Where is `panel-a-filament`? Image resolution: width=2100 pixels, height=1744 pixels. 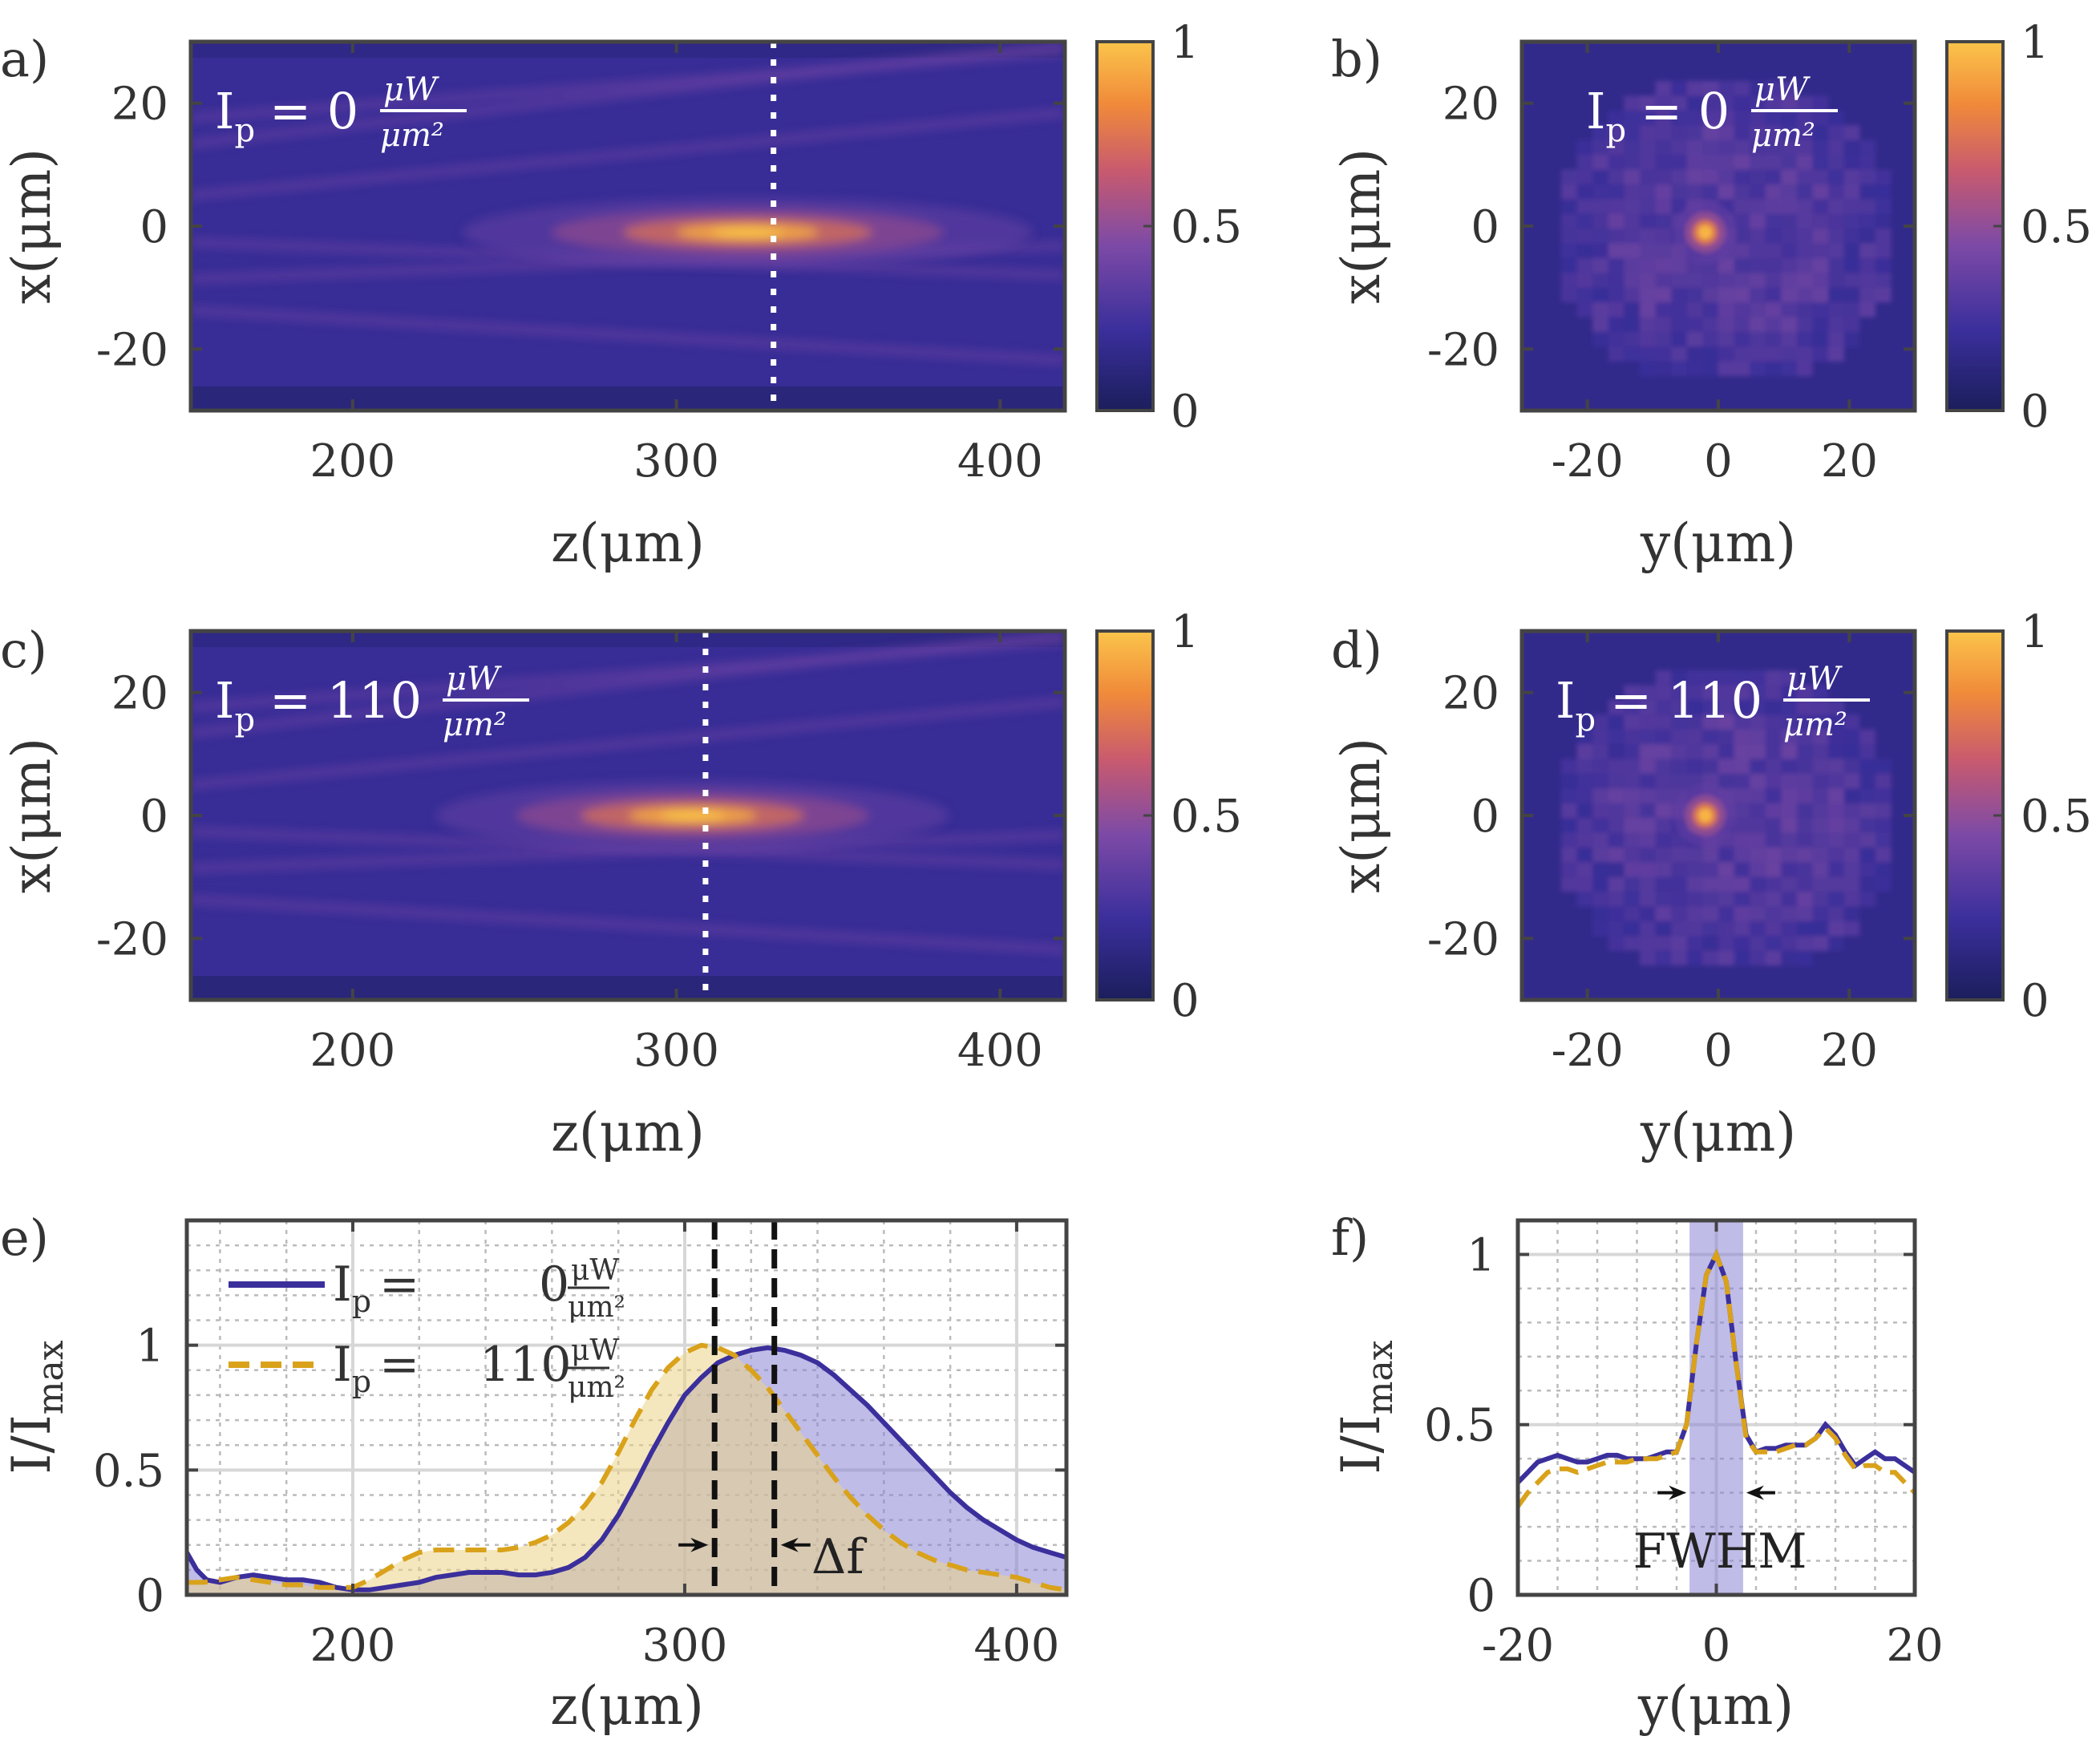
panel-a-filament is located at coordinates (628, 85).